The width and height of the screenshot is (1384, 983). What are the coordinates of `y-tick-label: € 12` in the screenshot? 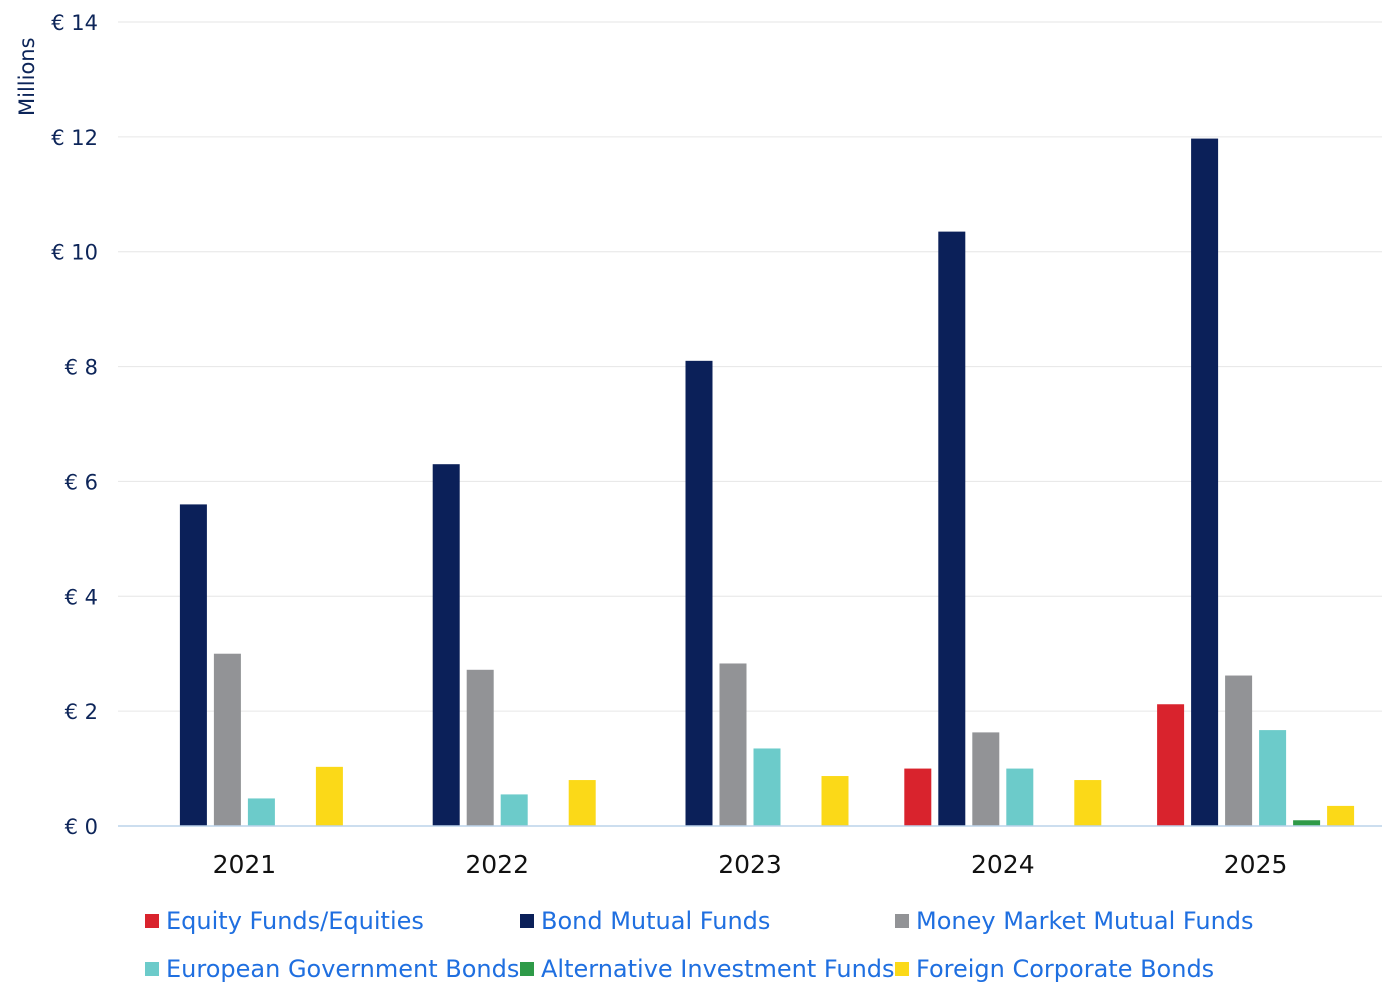 It's located at (74, 138).